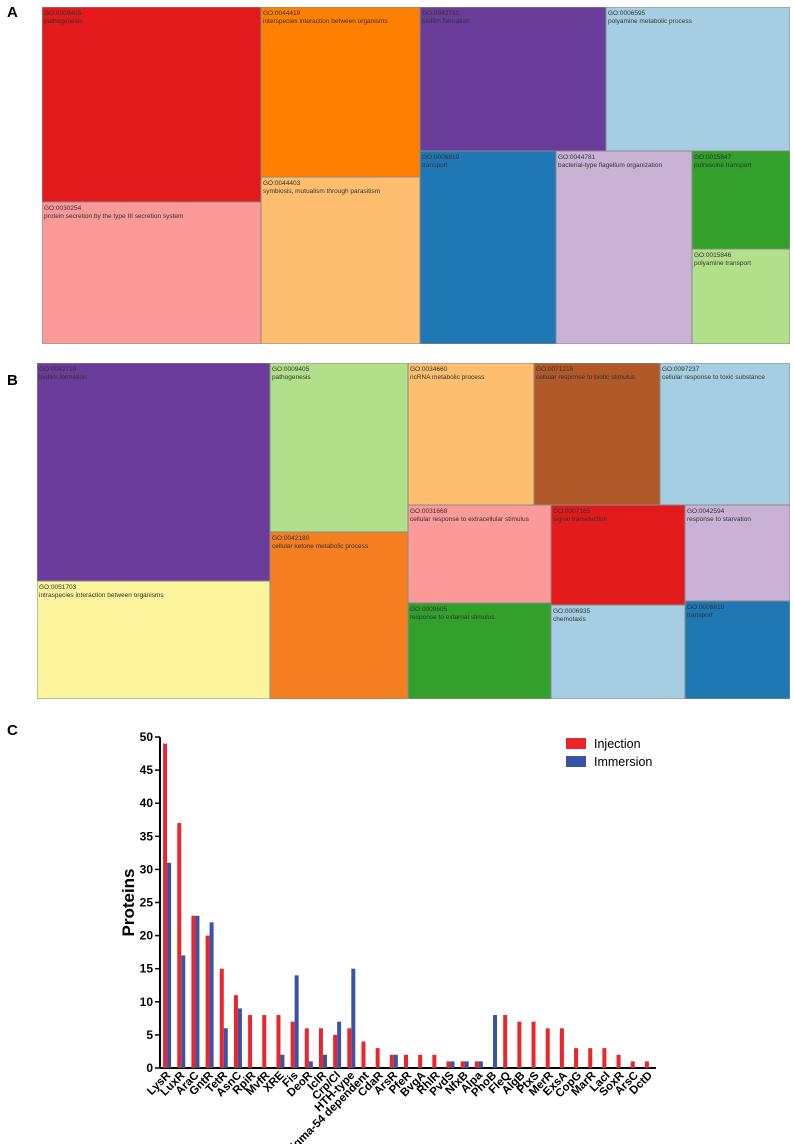 The image size is (794, 1144). Describe the element at coordinates (719, 519) in the screenshot. I see `treemap-b-tile-term: response to starvation` at that location.